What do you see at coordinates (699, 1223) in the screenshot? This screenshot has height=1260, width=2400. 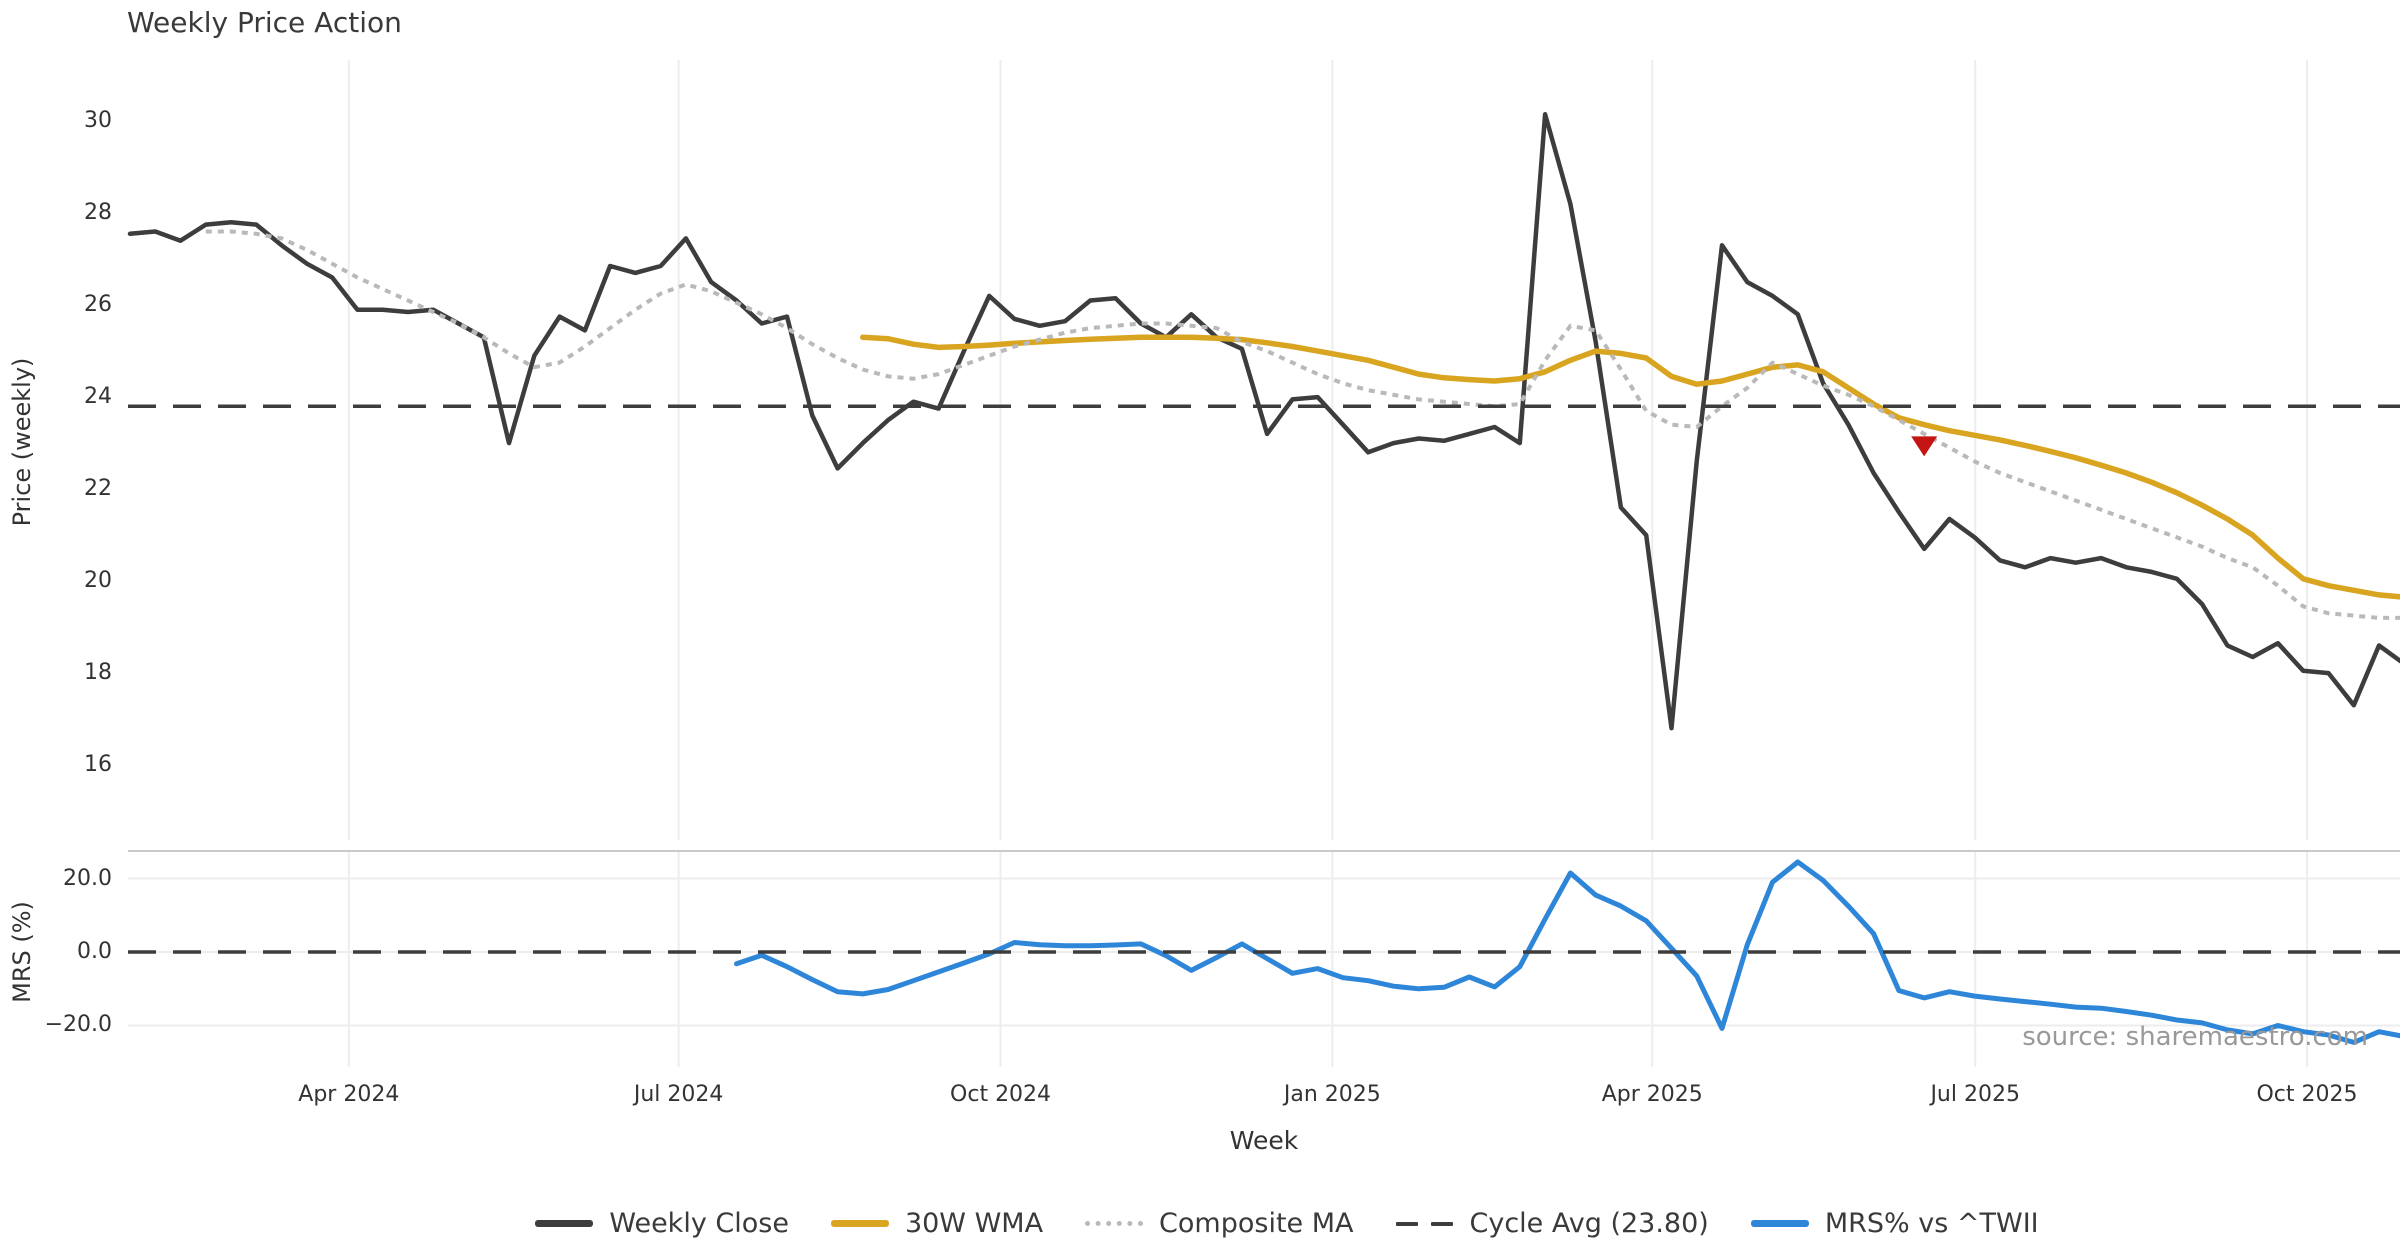 I see `legend-label: Weekly Close` at bounding box center [699, 1223].